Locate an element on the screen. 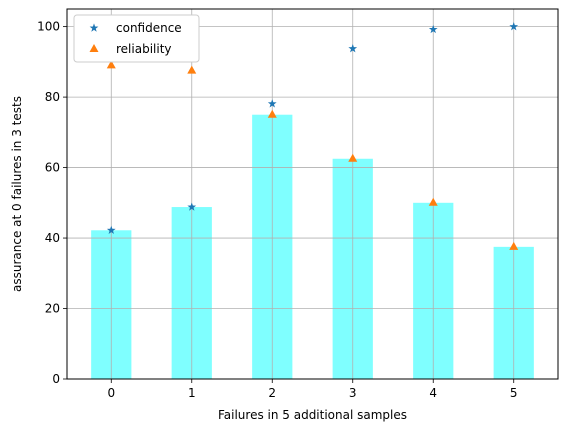 The width and height of the screenshot is (571, 432). x-tick-label: 1 is located at coordinates (192, 393).